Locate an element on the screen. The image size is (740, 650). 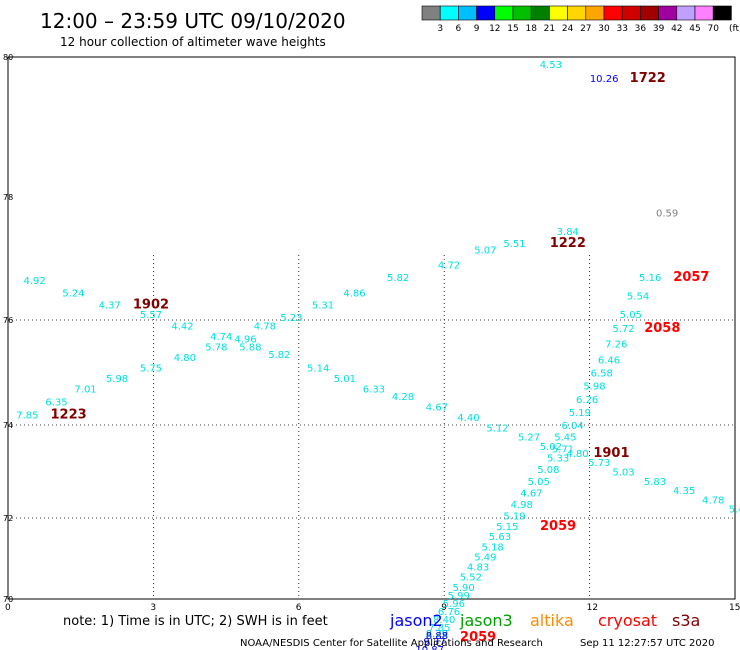
wave-height-value: 5.96 is located at coordinates (454, 604).